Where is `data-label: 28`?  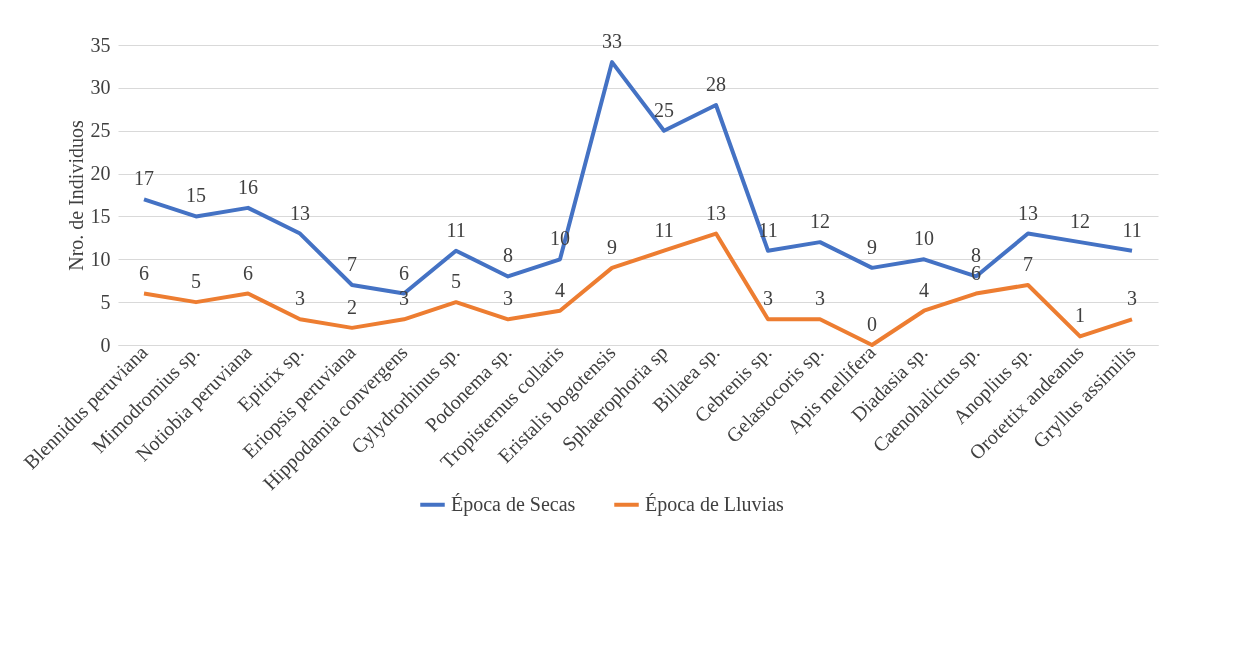 data-label: 28 is located at coordinates (716, 84).